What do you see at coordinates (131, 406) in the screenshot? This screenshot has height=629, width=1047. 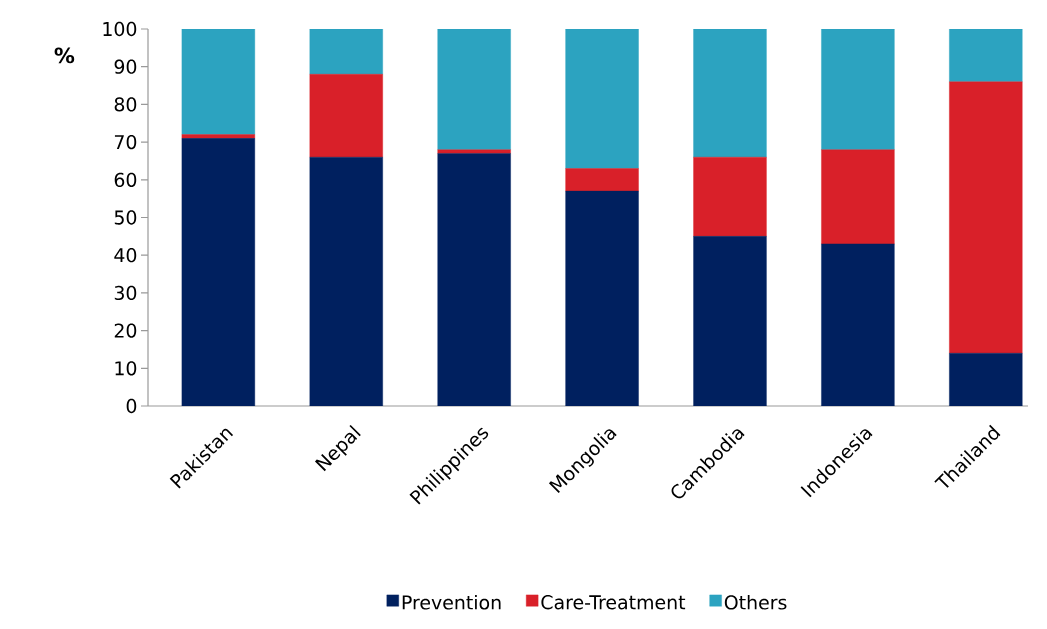 I see `y-tick-label: 0` at bounding box center [131, 406].